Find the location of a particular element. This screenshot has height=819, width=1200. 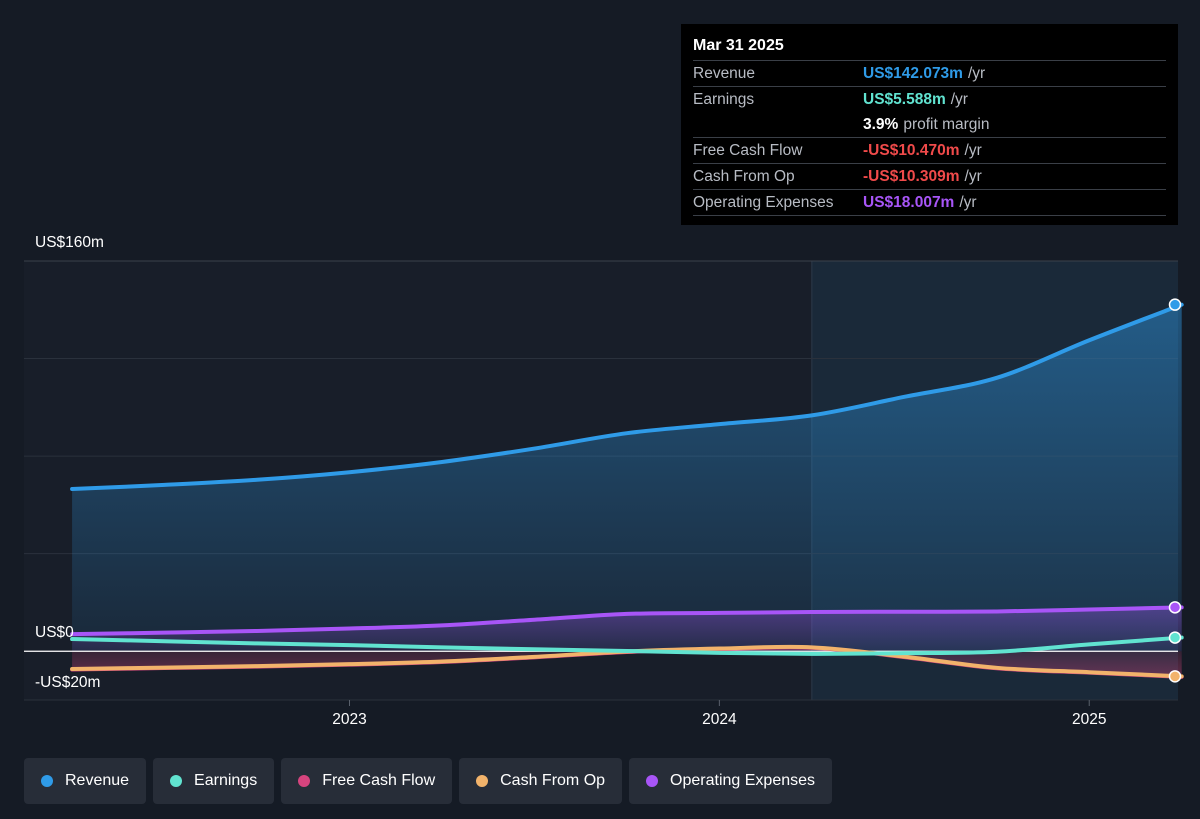

legend-item-operating-expenses: Operating Expenses is located at coordinates (731, 781).